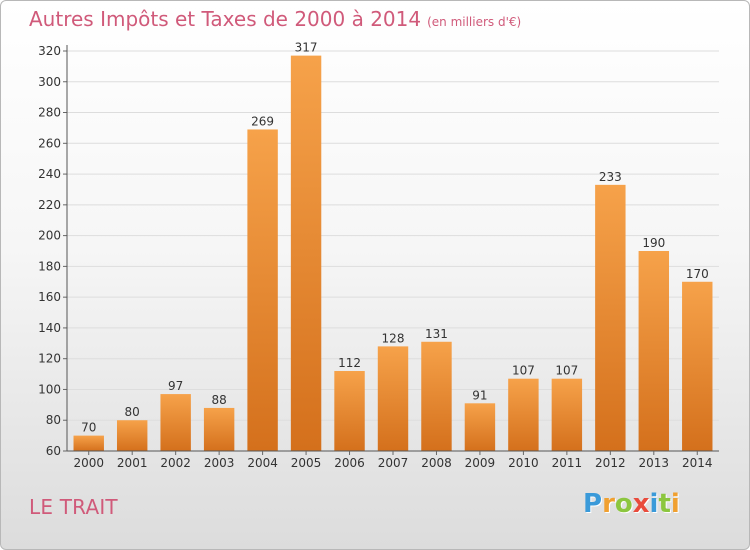 The image size is (750, 550). Describe the element at coordinates (88, 428) in the screenshot. I see `bar-value-label: 70` at that location.